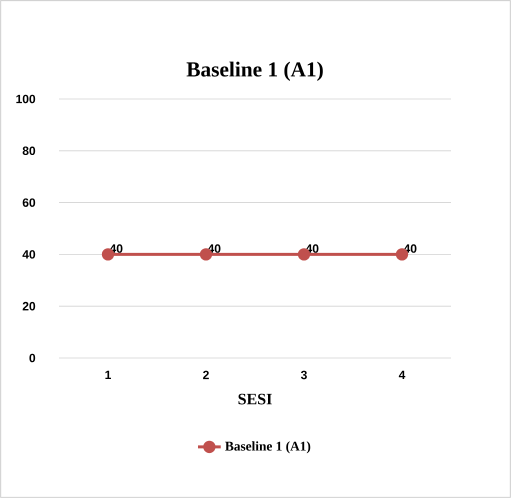 This screenshot has width=511, height=498. Describe the element at coordinates (29, 202) in the screenshot. I see `y-tick-label: 60` at that location.